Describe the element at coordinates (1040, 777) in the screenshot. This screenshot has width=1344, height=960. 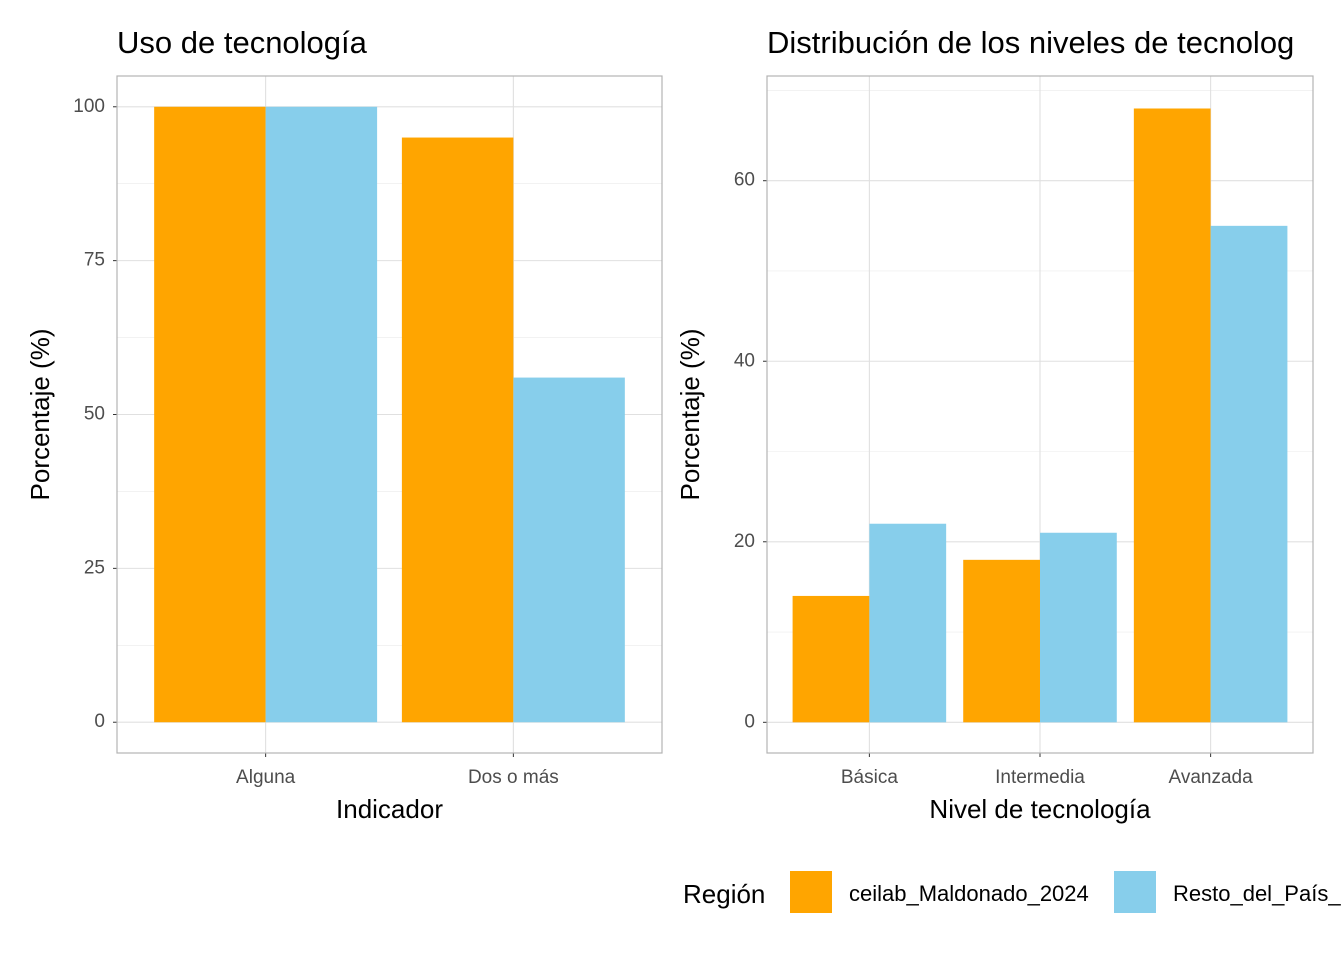
I see `x-tick-label: Intermedia` at that location.